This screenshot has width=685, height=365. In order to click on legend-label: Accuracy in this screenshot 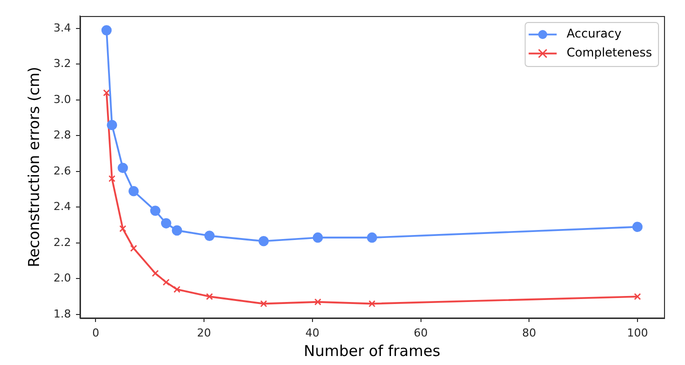, I will do `click(594, 33)`.